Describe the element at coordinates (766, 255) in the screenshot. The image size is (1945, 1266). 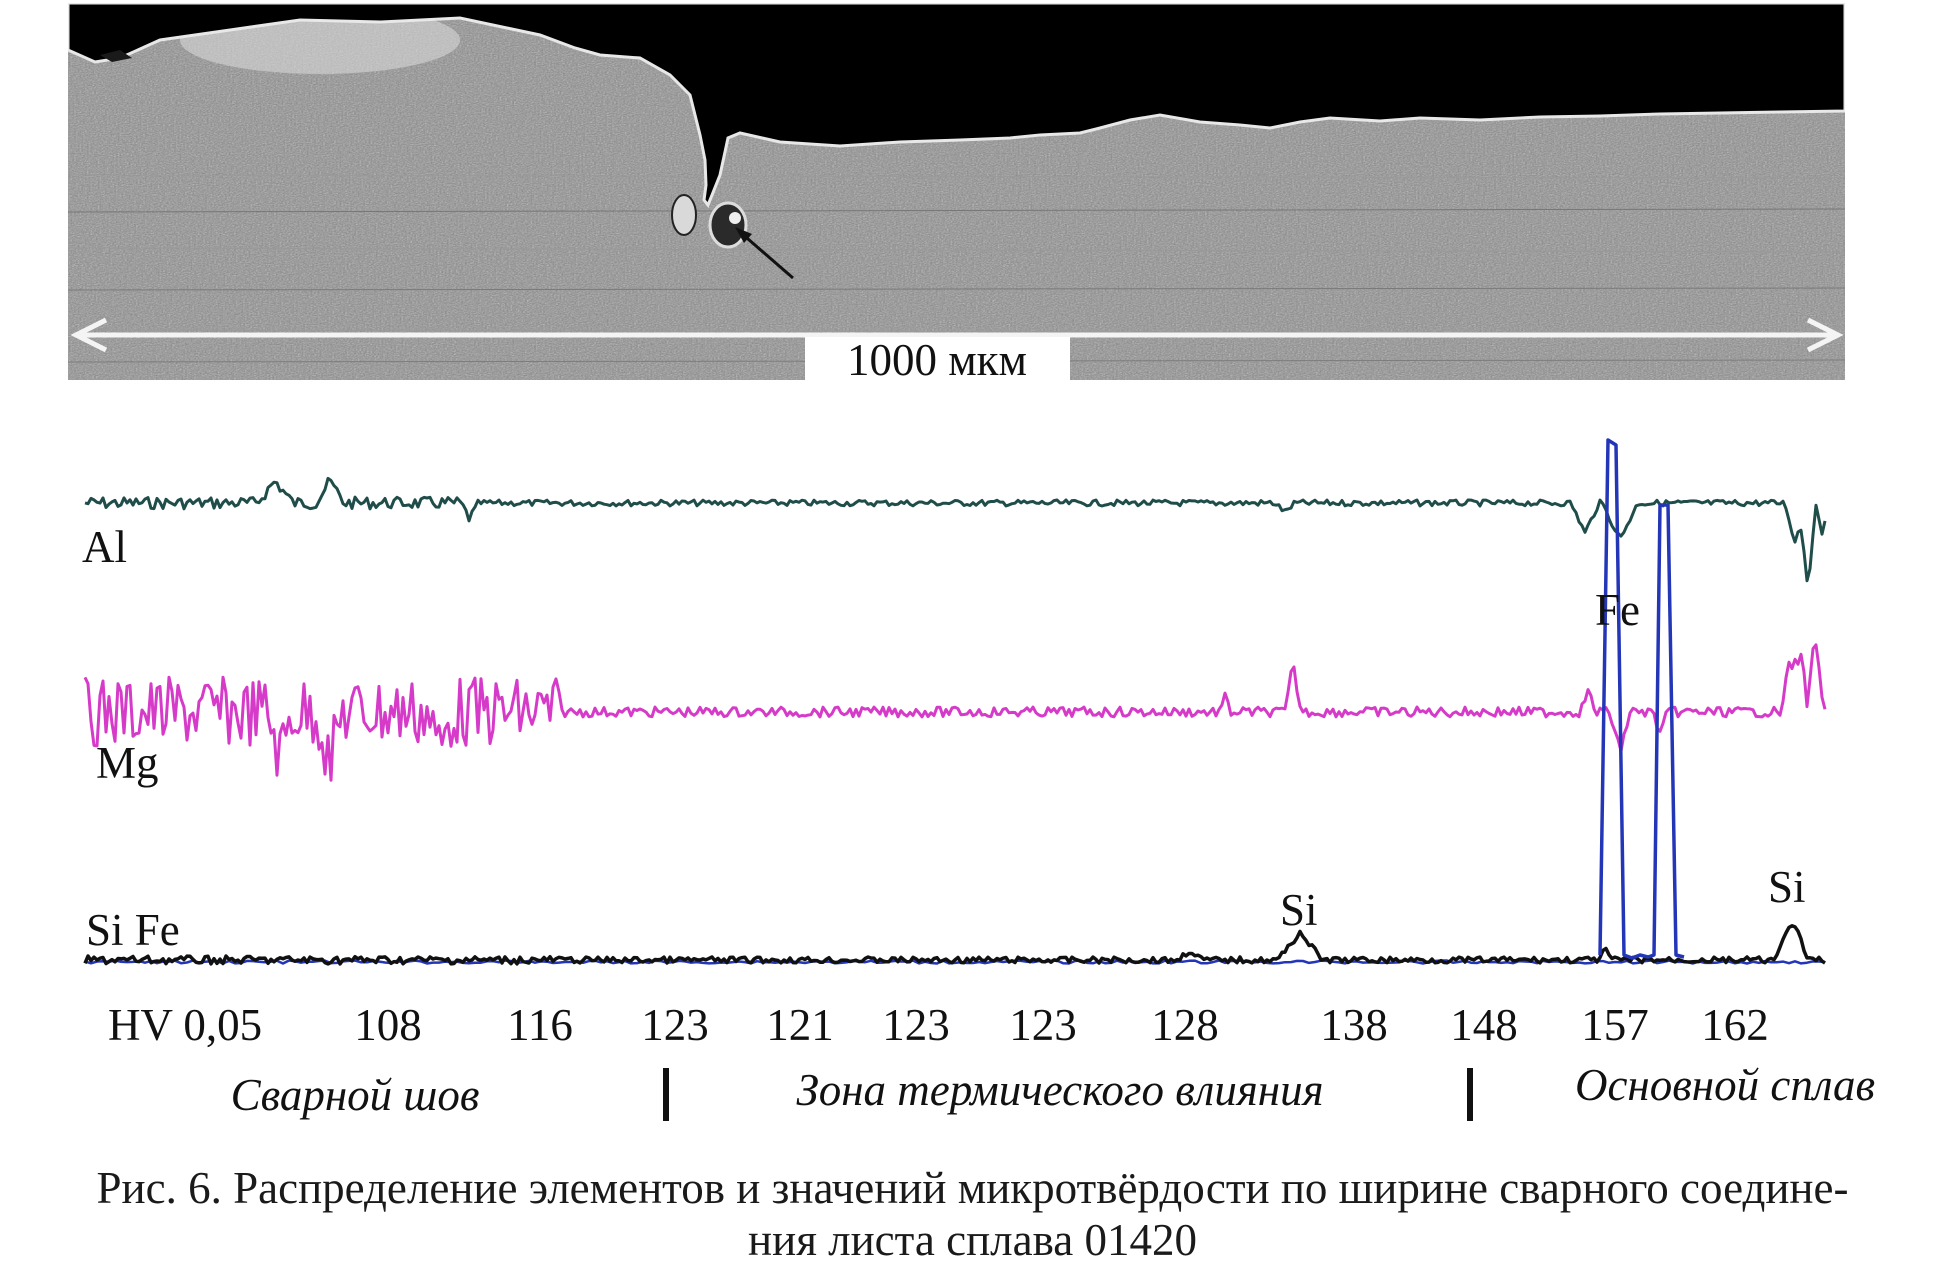
I see `pore-pointer-arrow` at that location.